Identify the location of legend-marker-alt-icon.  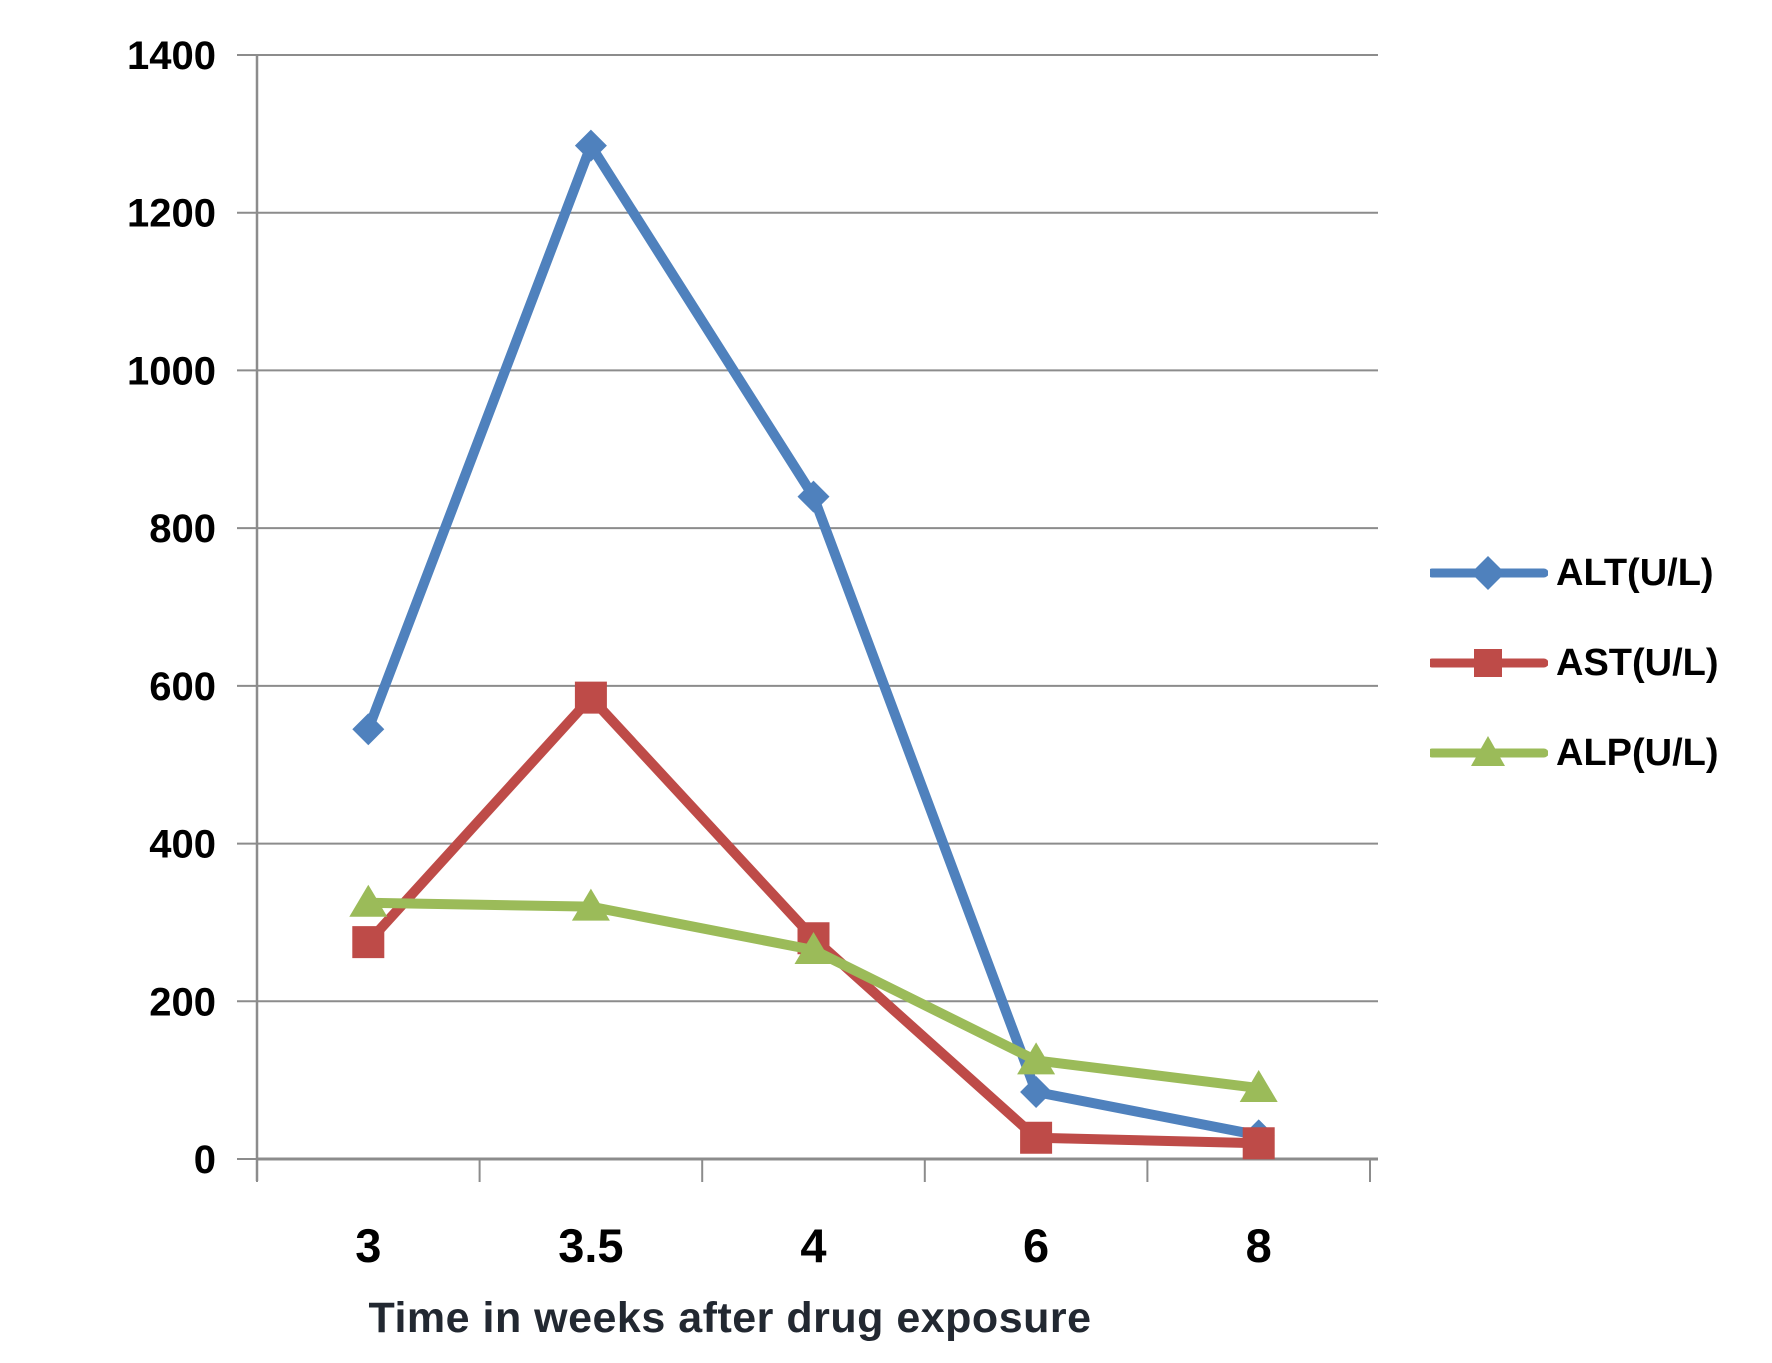
(1489, 573).